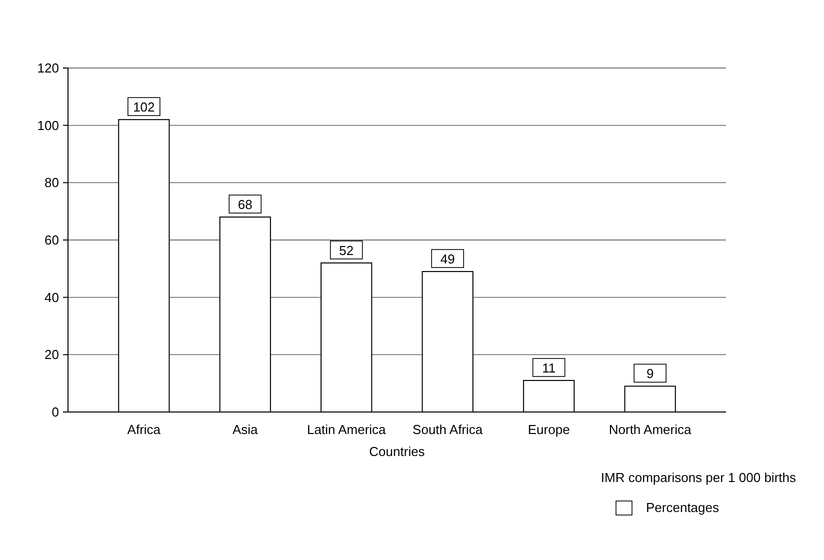 This screenshot has width=824, height=560. I want to click on y-tick-label: 40, so click(51, 297).